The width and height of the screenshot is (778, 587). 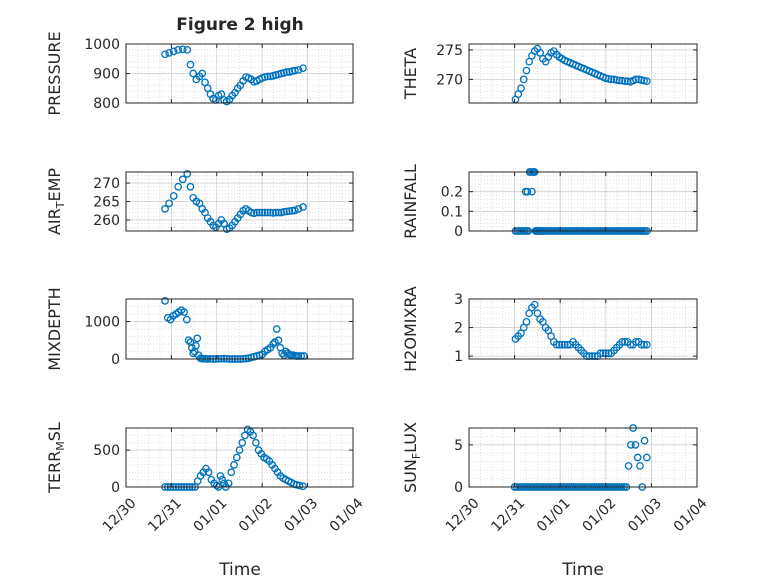 I want to click on y-axis-label-part: AIR, so click(x=54, y=221).